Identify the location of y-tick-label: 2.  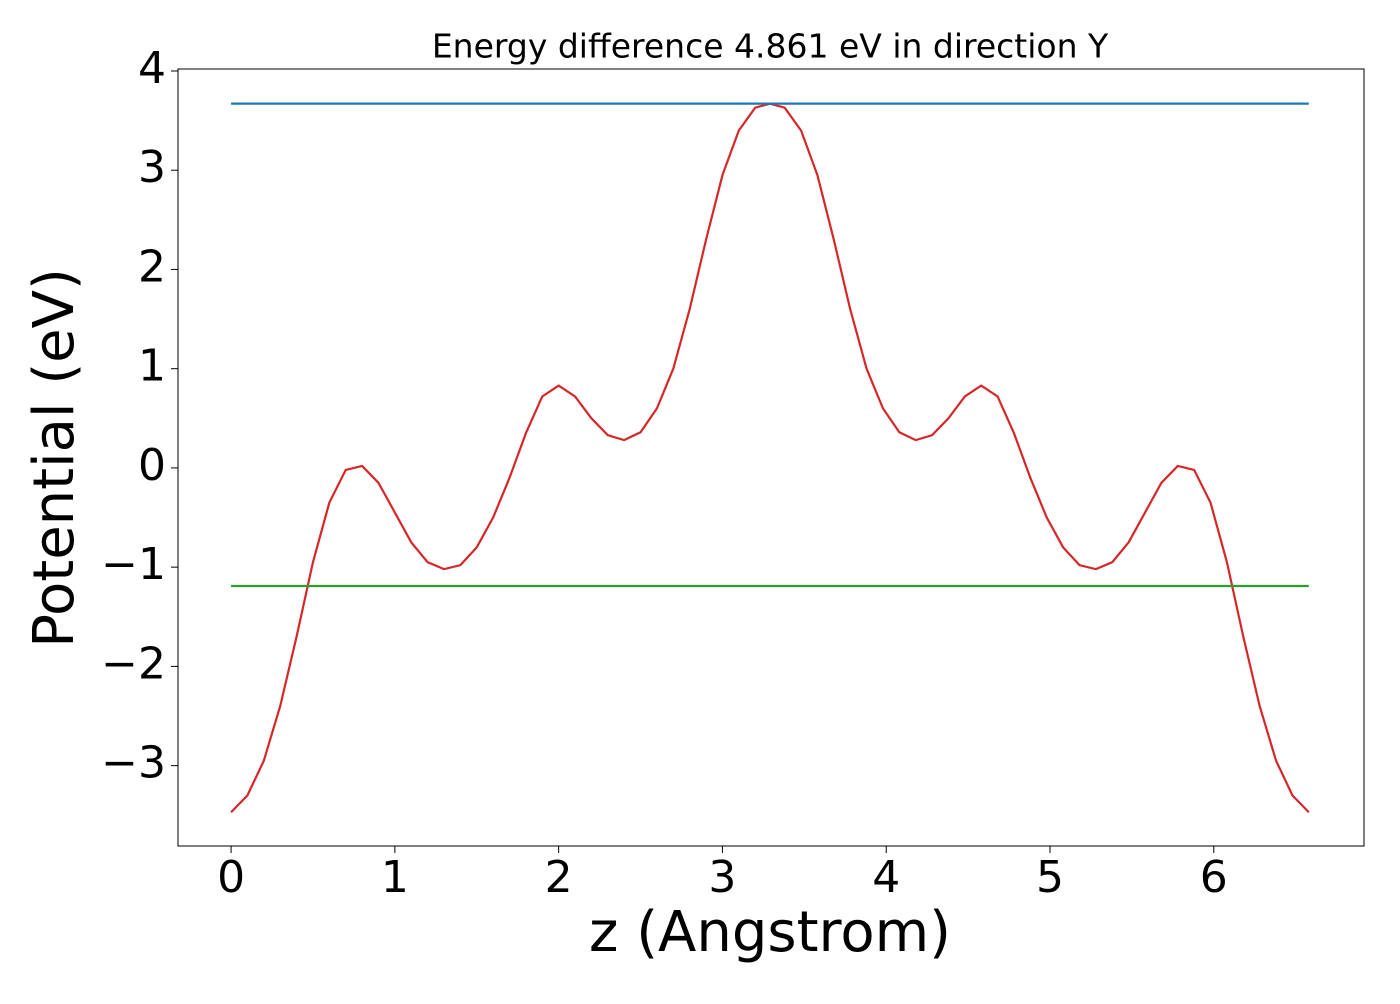
(152, 266).